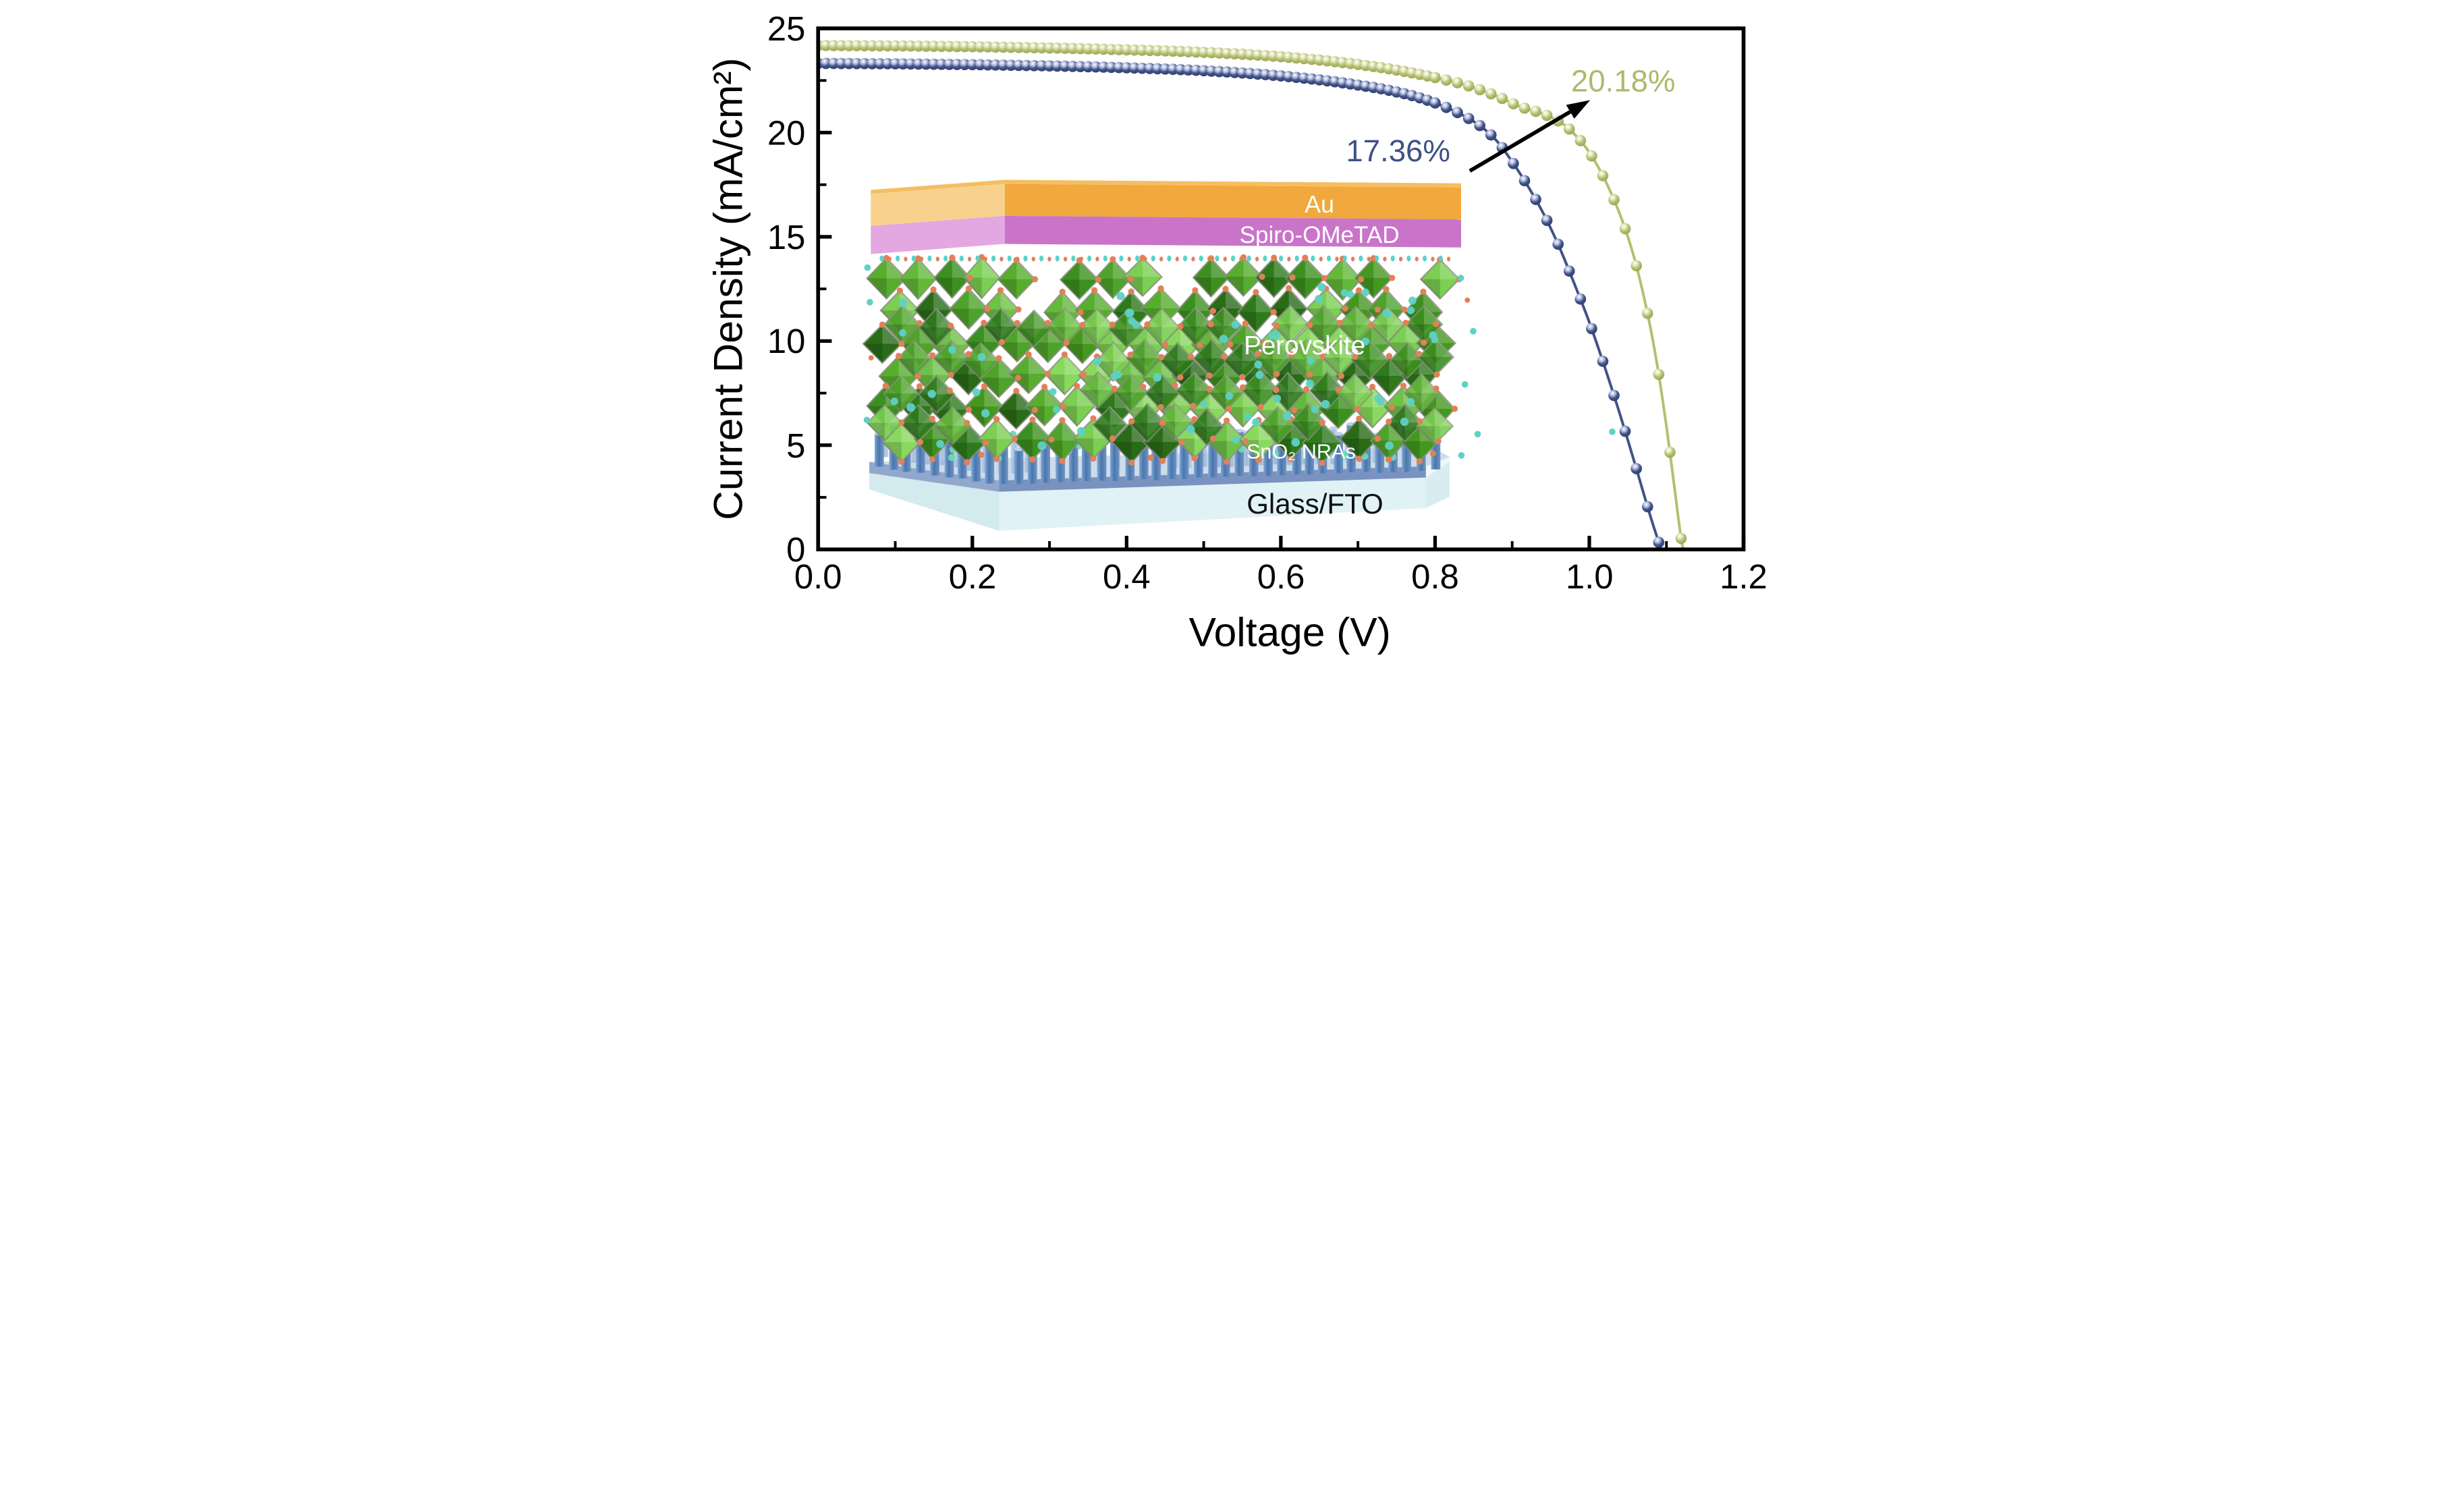  Describe the element at coordinates (795, 445) in the screenshot. I see `y-tick-label: 5` at that location.